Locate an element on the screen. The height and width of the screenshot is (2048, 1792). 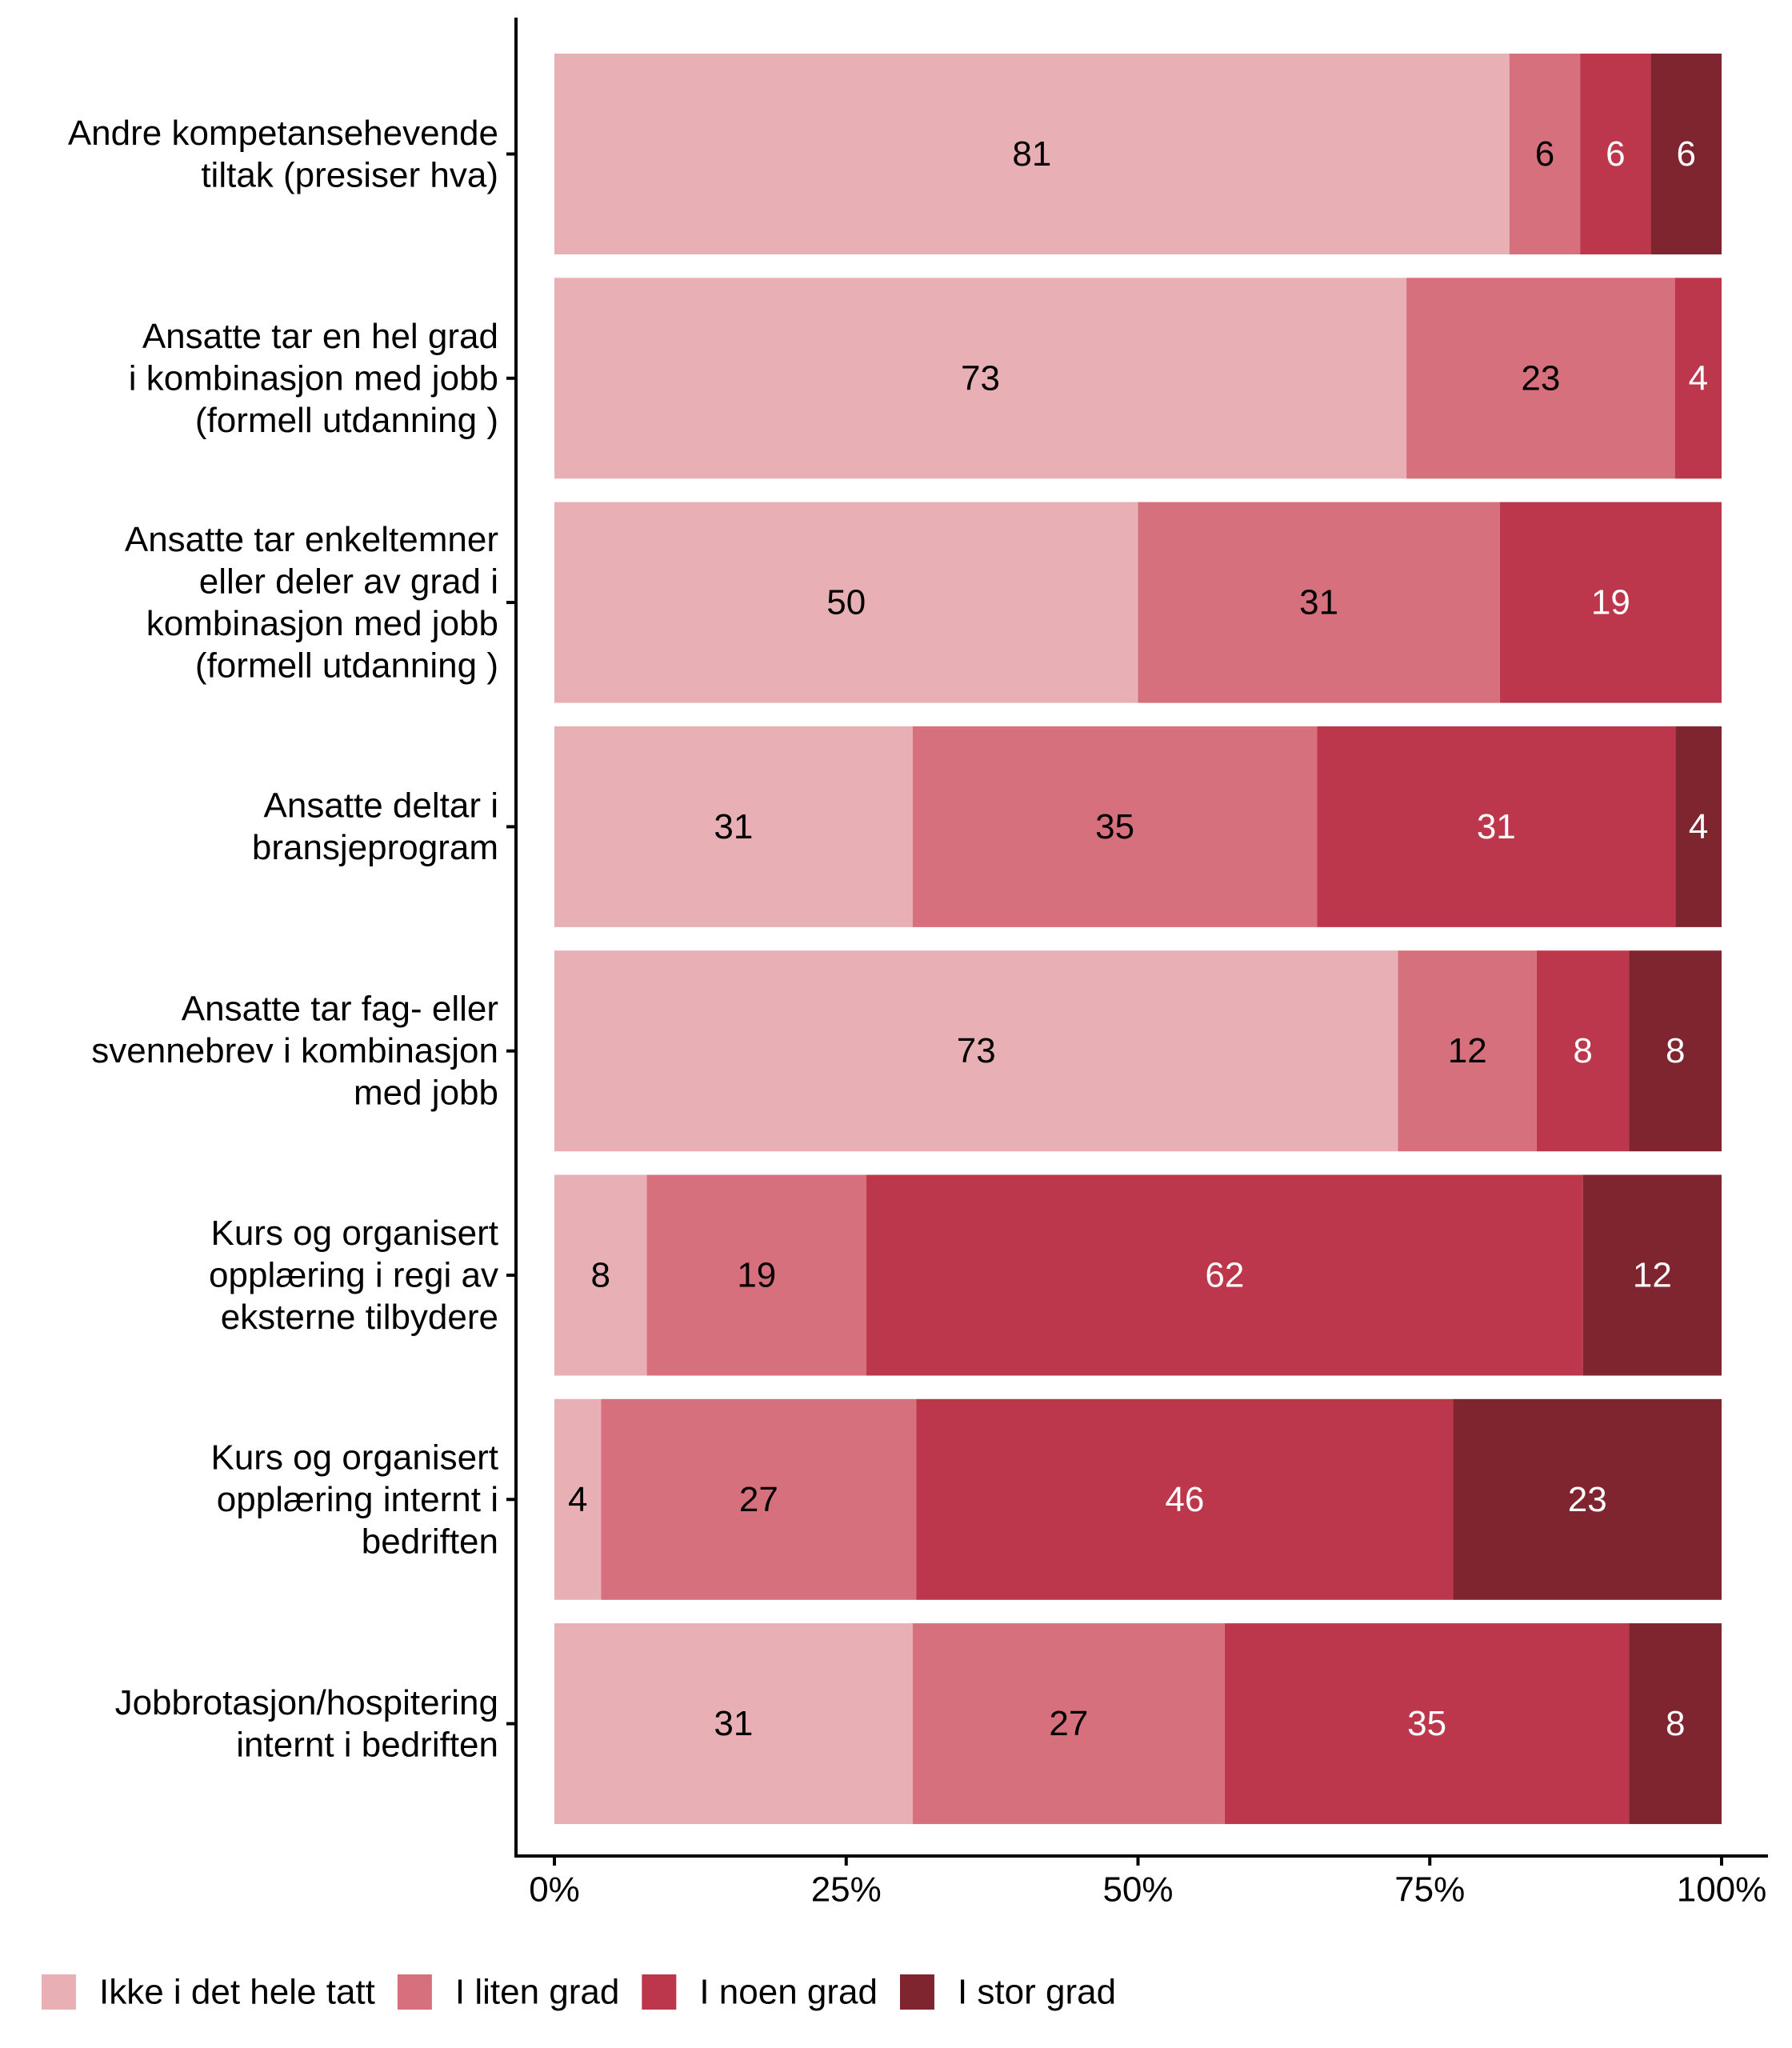
category-label-line: med jobb is located at coordinates (426, 1093).